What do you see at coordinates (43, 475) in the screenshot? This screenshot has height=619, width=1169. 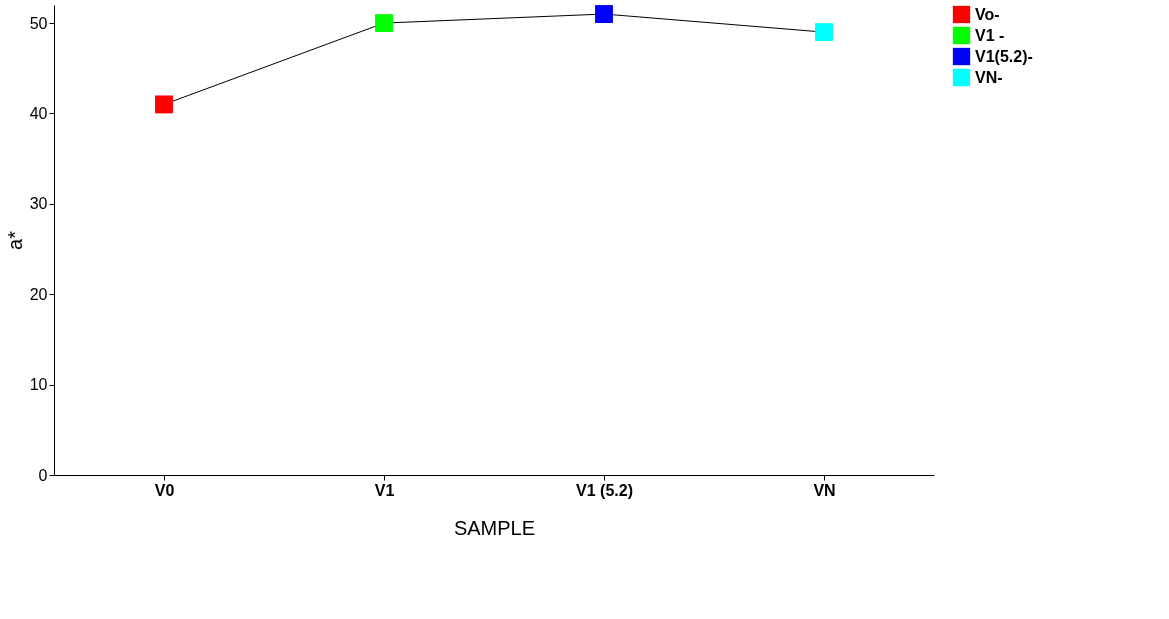 I see `y-tick-label: 0` at bounding box center [43, 475].